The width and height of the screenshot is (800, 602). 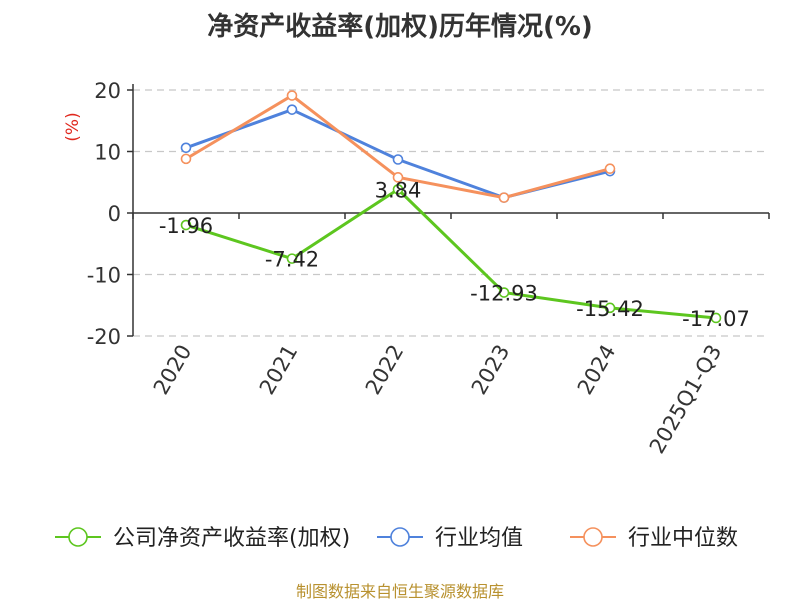 What do you see at coordinates (479, 538) in the screenshot?
I see `legend-label: 行业均值` at bounding box center [479, 538].